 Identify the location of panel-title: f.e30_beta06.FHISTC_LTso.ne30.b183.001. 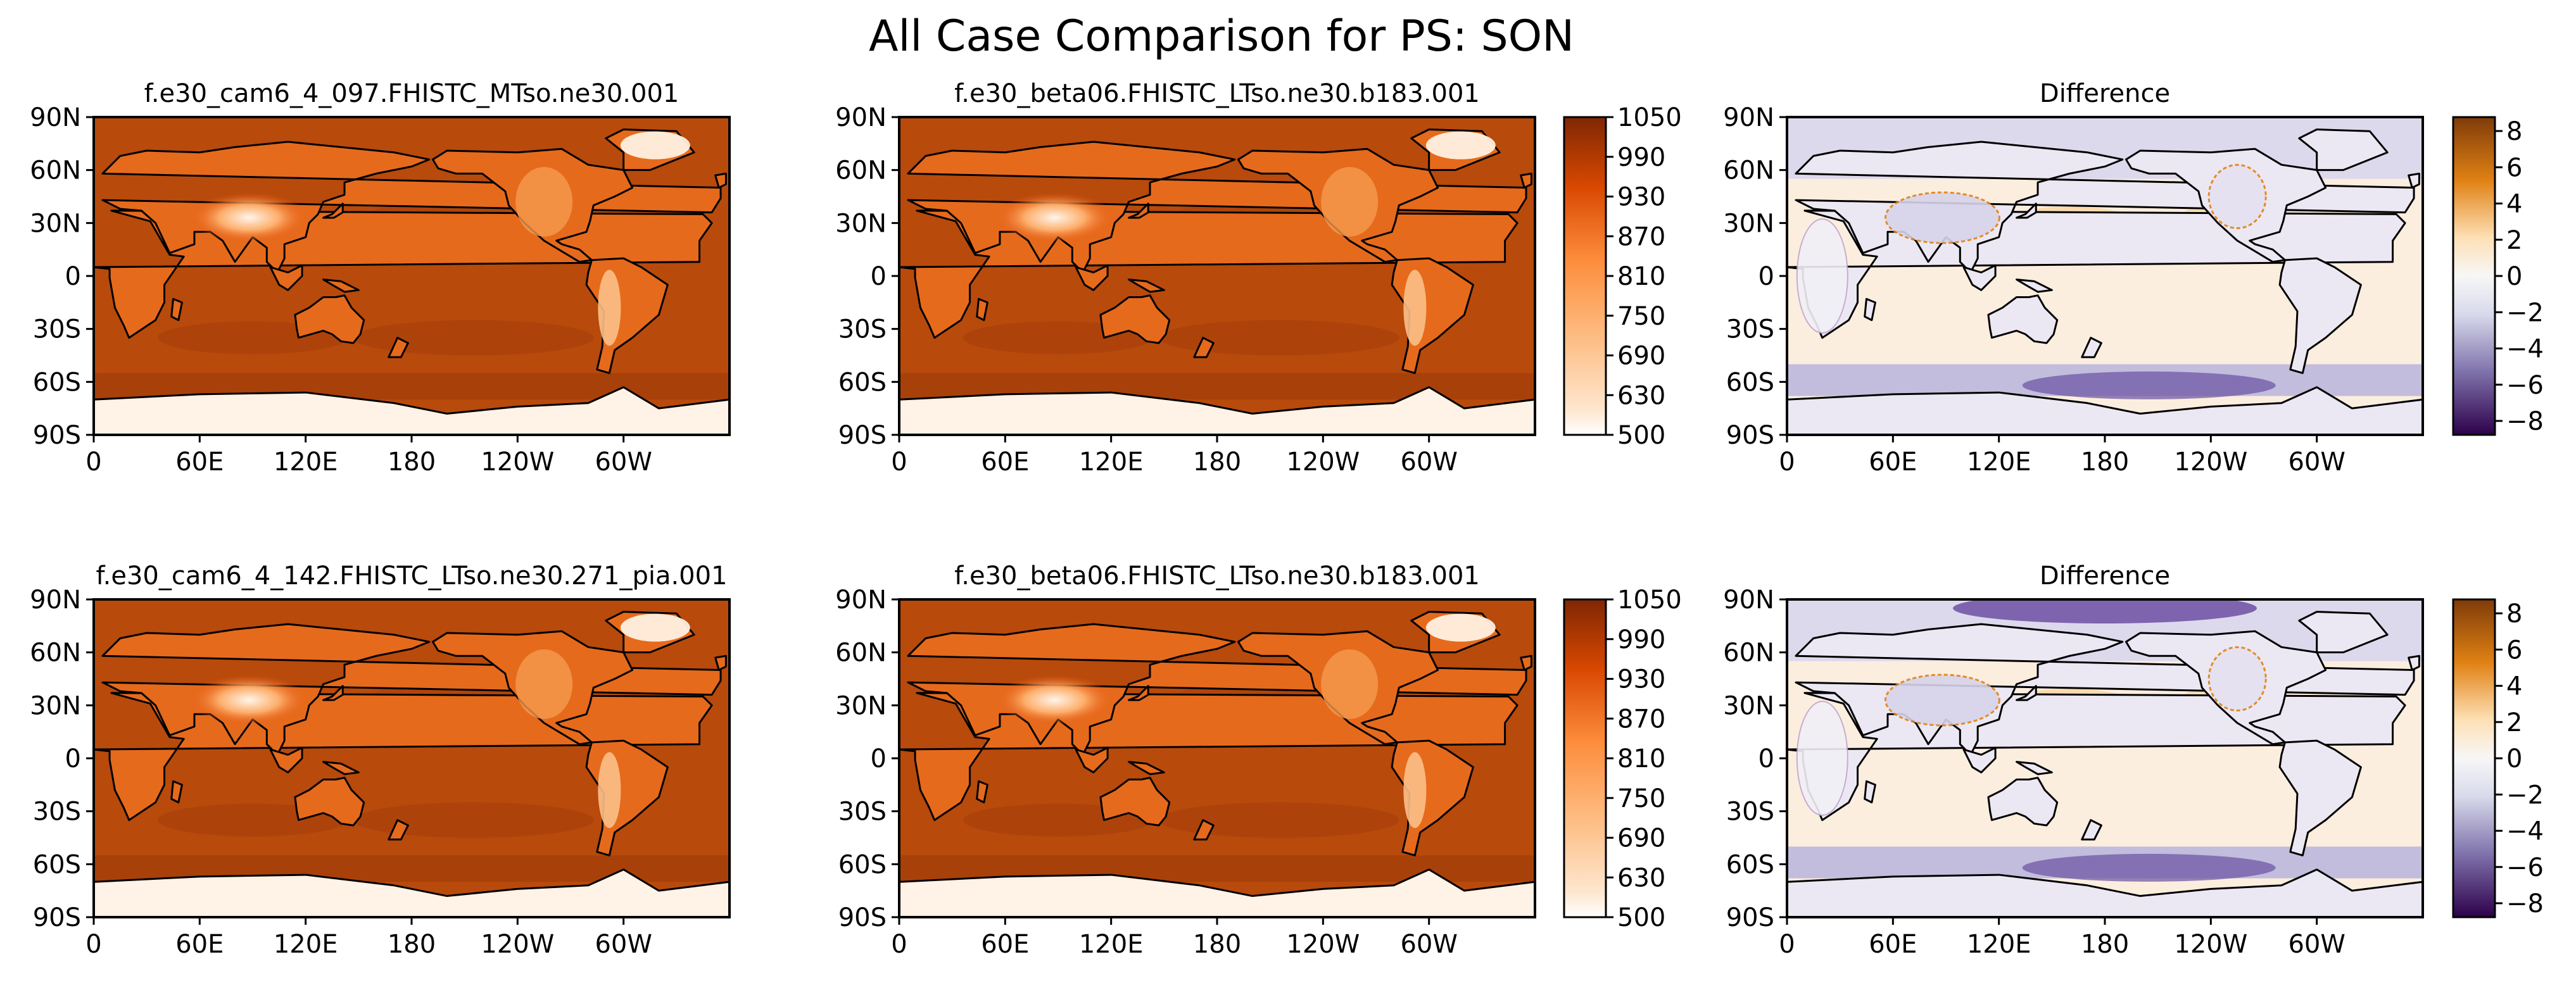
(1217, 576).